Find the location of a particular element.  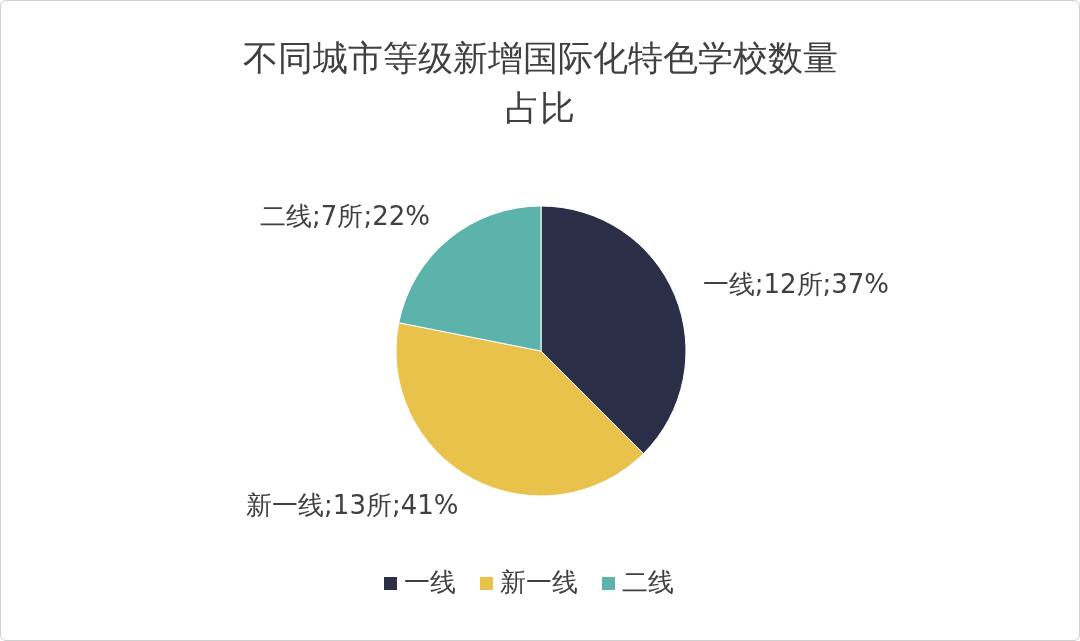

data-label: 新一线;13所;41% is located at coordinates (352, 505).